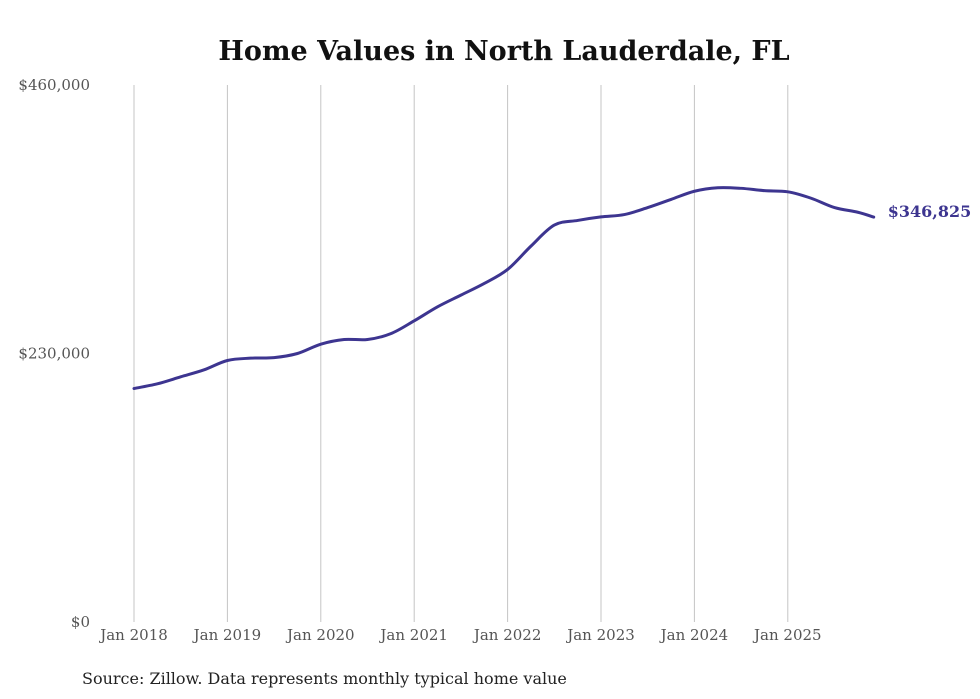 Image resolution: width=980 pixels, height=699 pixels. Describe the element at coordinates (694, 635) in the screenshot. I see `x-tick-label: Jan 2024` at that location.